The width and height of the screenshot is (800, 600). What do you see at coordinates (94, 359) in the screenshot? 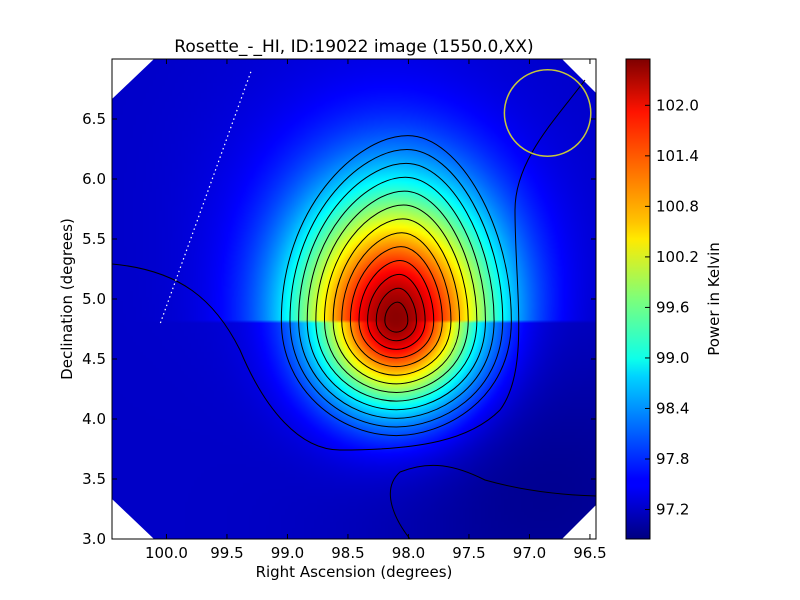
I see `y-tick-label: 4.5` at bounding box center [94, 359].